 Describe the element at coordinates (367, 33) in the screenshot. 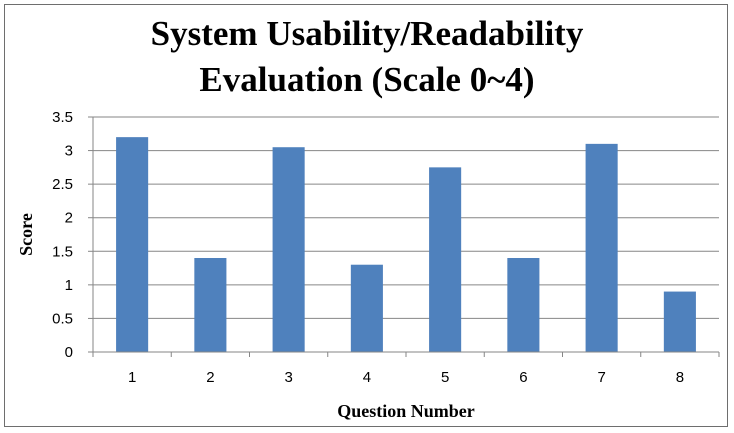

I see `chart-title-line-1: System Usability/Readability` at that location.